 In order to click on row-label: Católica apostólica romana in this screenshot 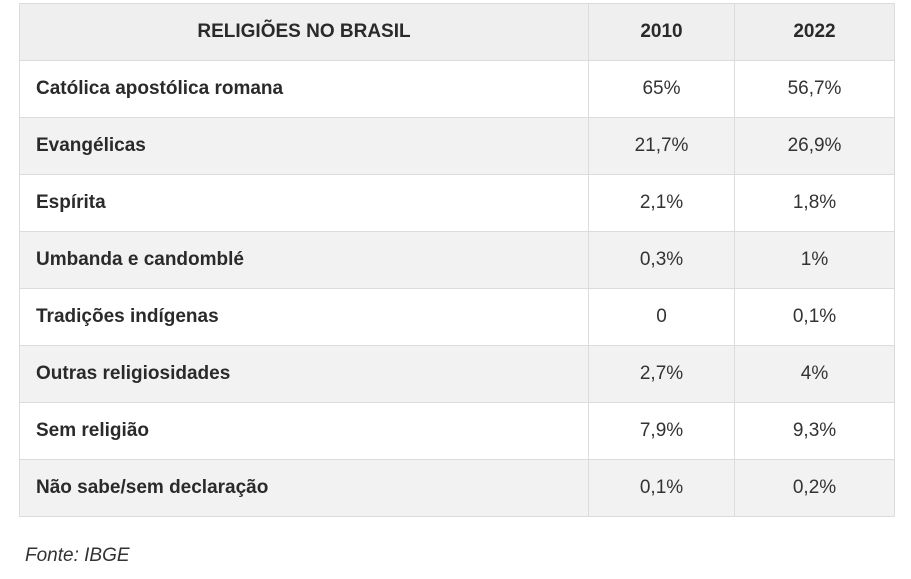, I will do `click(304, 89)`.